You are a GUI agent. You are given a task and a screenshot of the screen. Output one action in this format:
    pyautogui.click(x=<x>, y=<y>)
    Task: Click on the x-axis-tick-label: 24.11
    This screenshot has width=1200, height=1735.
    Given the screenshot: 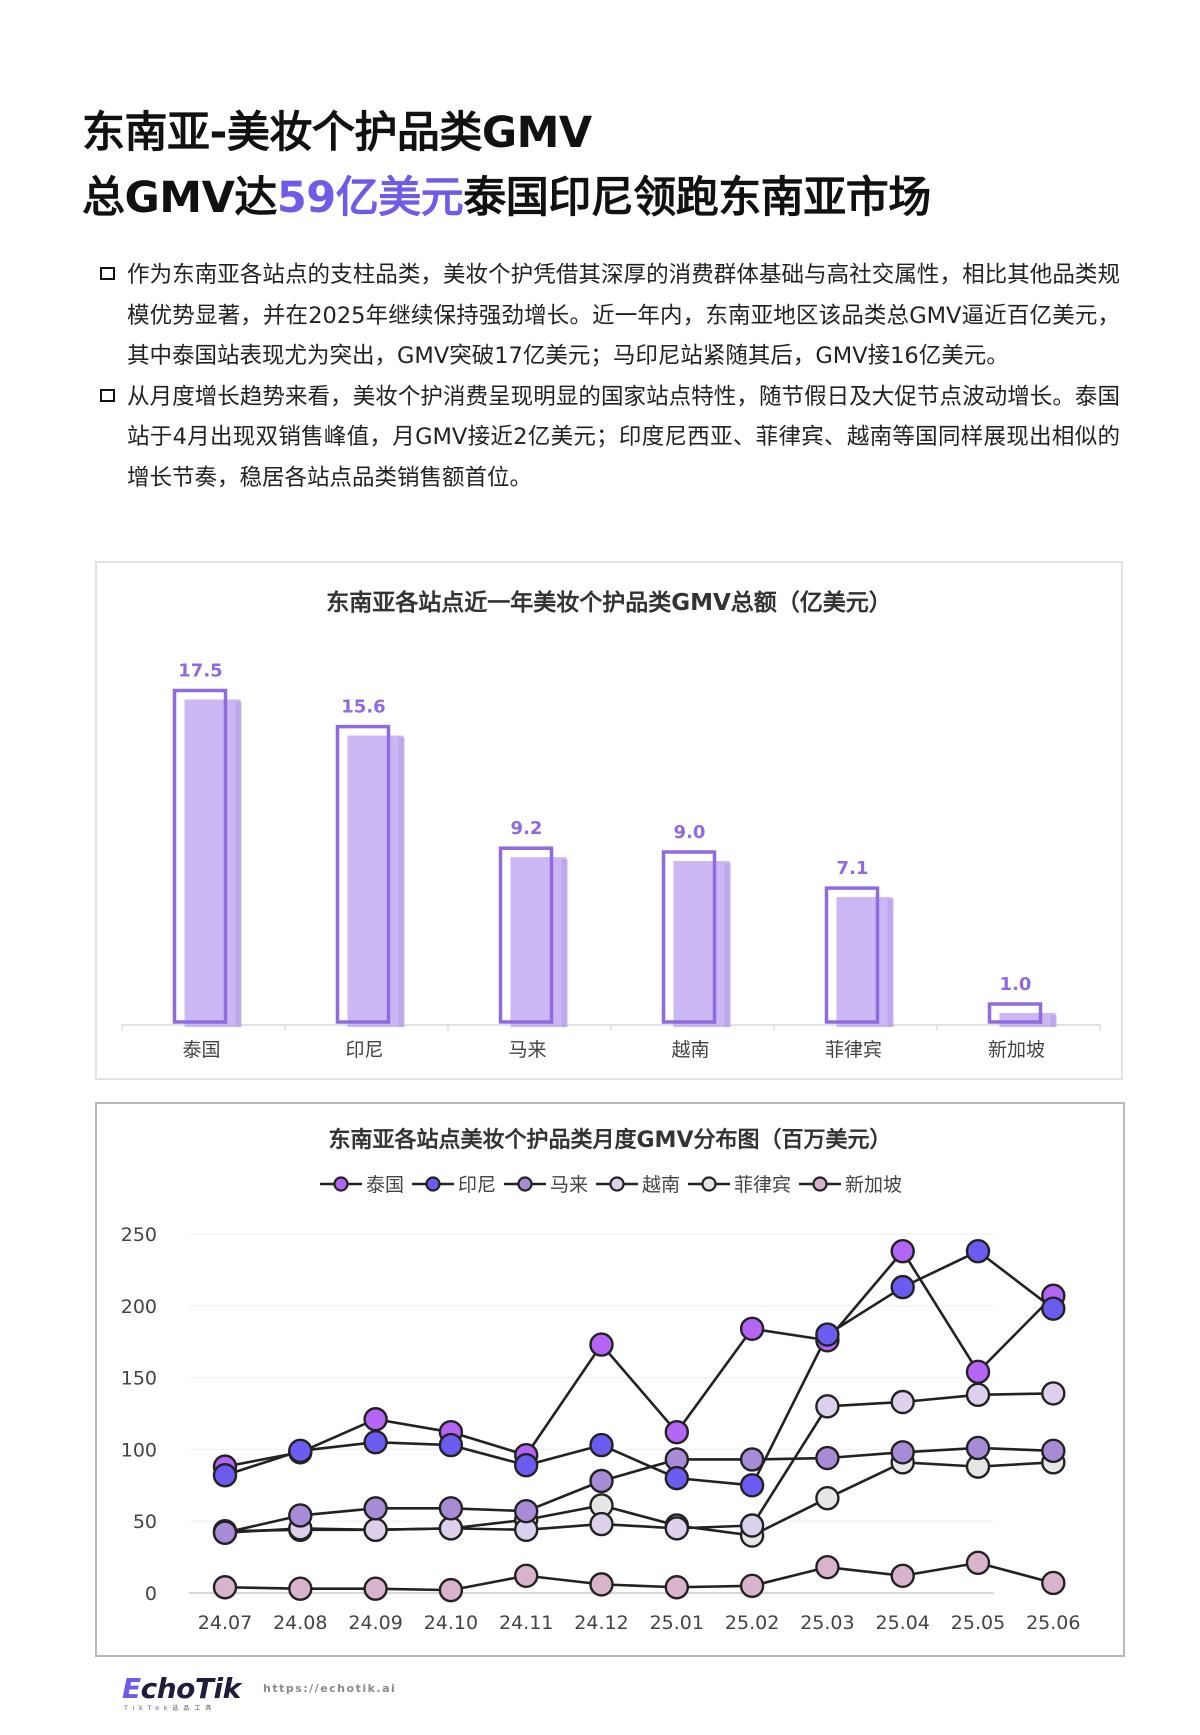 What is the action you would take?
    pyautogui.click(x=526, y=1623)
    